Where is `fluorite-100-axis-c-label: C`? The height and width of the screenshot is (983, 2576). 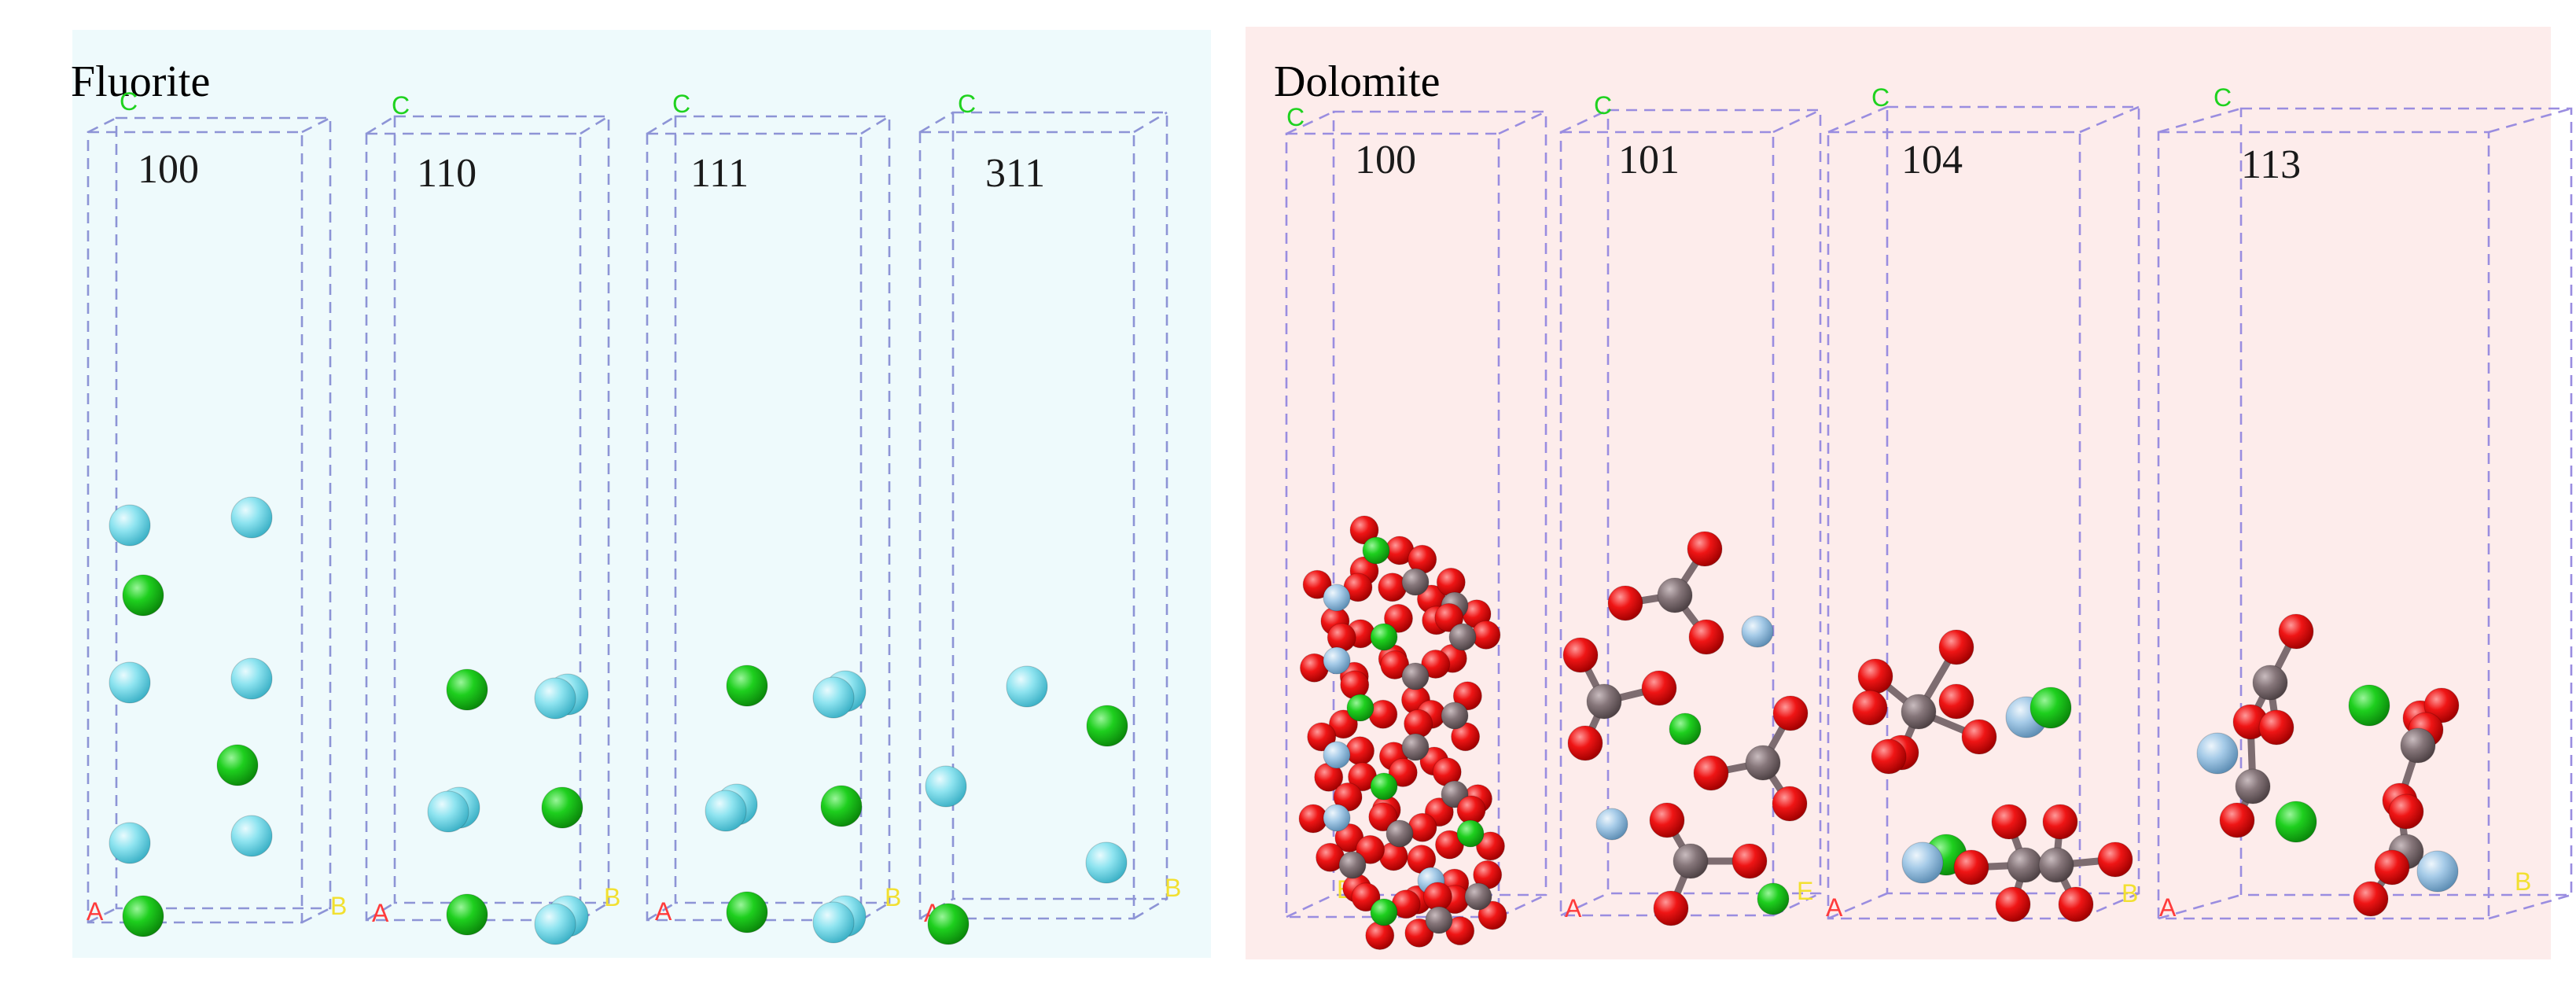 fluorite-100-axis-c-label: C is located at coordinates (129, 102).